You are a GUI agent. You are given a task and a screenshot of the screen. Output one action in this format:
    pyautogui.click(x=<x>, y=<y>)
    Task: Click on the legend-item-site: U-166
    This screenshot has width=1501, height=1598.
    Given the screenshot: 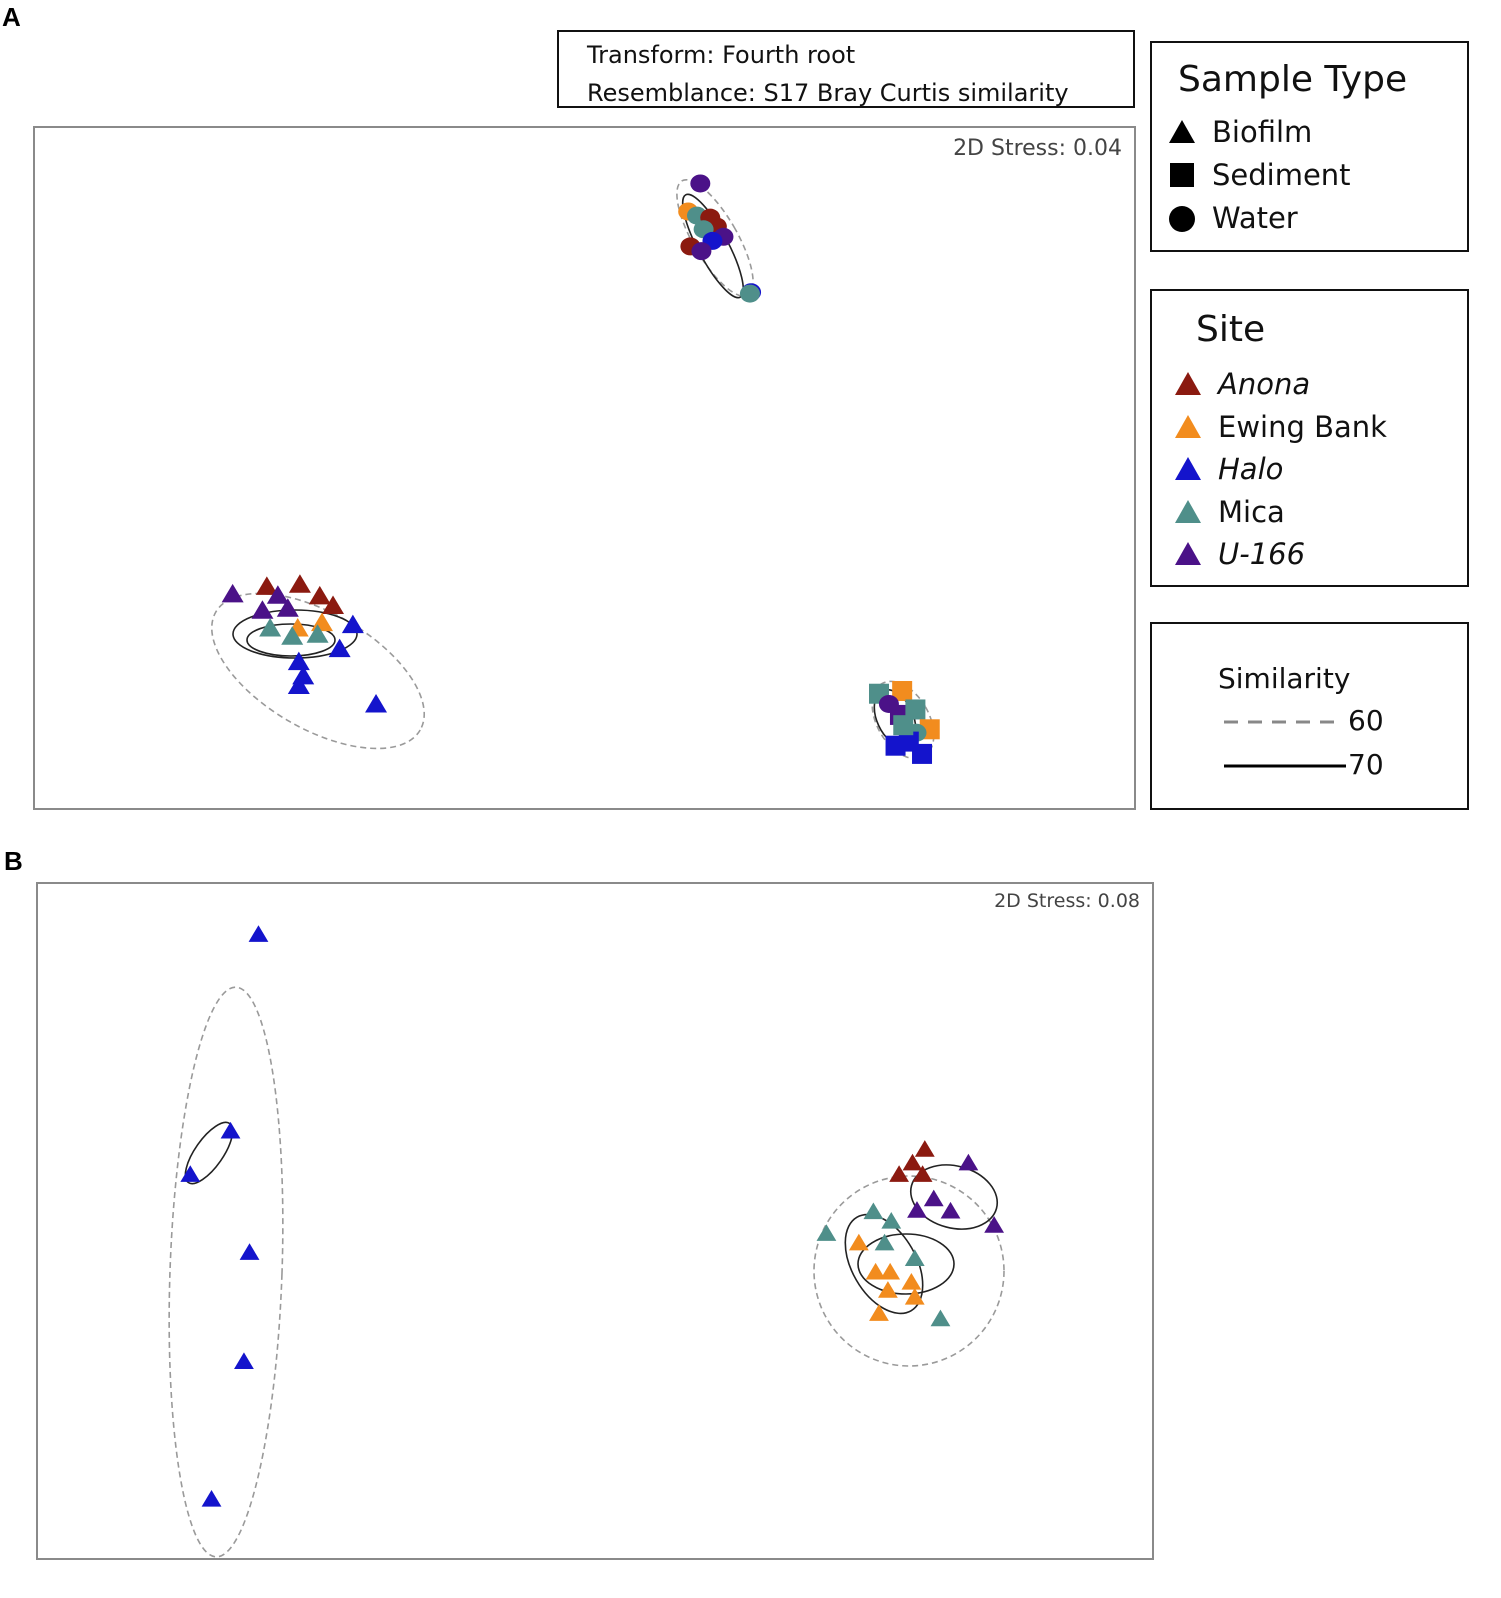 What is the action you would take?
    pyautogui.click(x=1239, y=554)
    